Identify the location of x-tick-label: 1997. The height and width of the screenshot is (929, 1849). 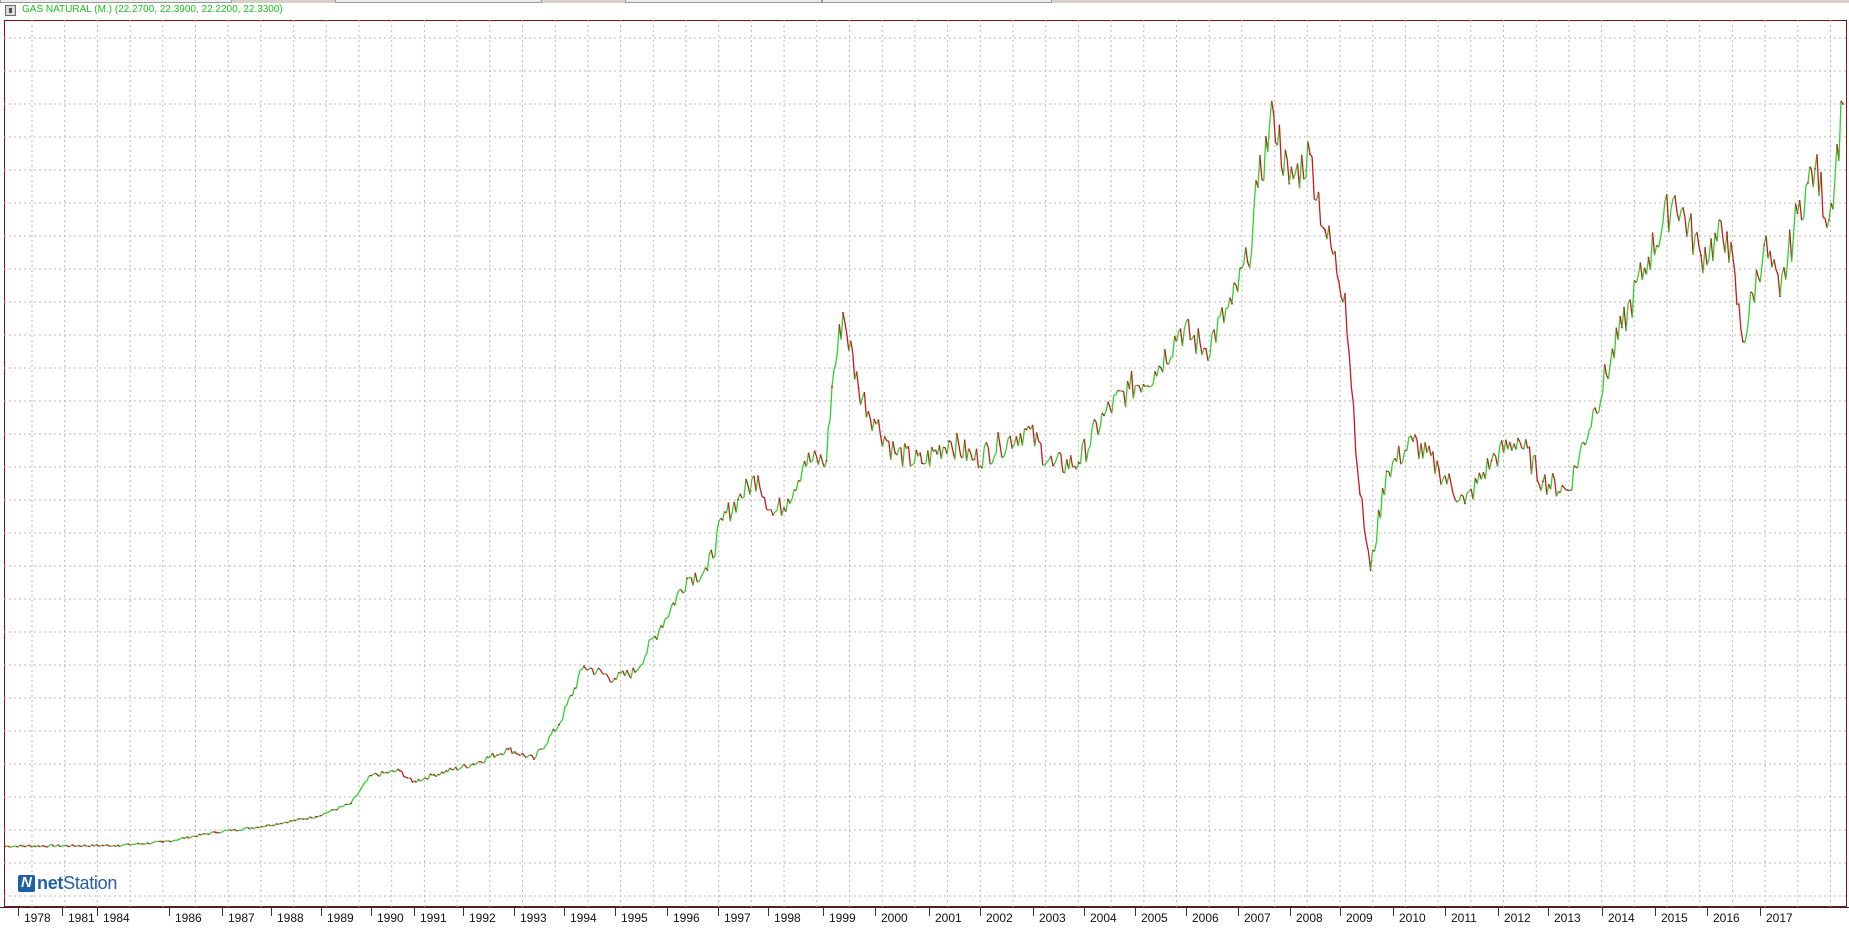
(737, 918).